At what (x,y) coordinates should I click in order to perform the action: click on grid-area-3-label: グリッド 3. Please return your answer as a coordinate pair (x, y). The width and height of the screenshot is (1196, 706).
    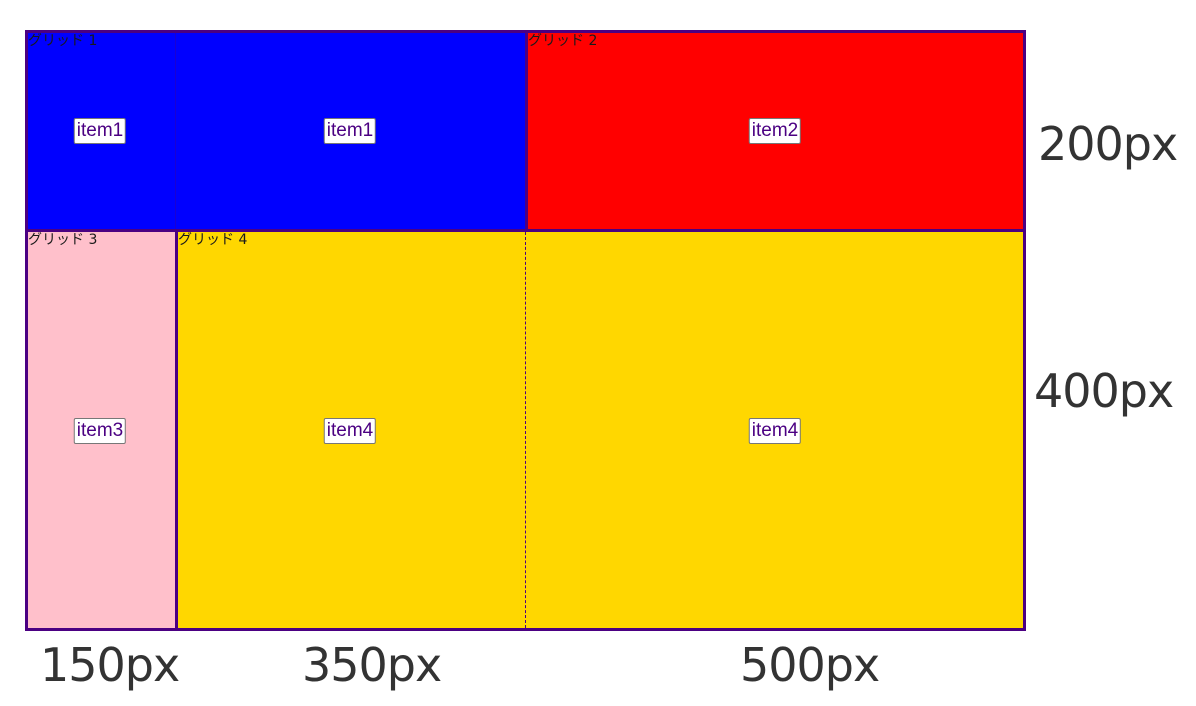
    Looking at the image, I should click on (63, 240).